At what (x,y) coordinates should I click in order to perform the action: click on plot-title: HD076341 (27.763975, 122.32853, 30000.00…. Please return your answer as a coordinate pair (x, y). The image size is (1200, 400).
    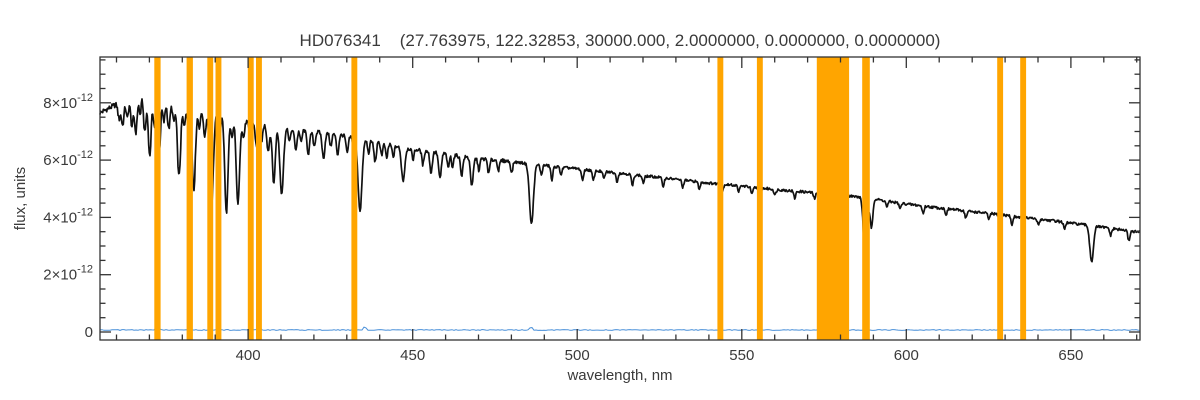
    Looking at the image, I should click on (620, 40).